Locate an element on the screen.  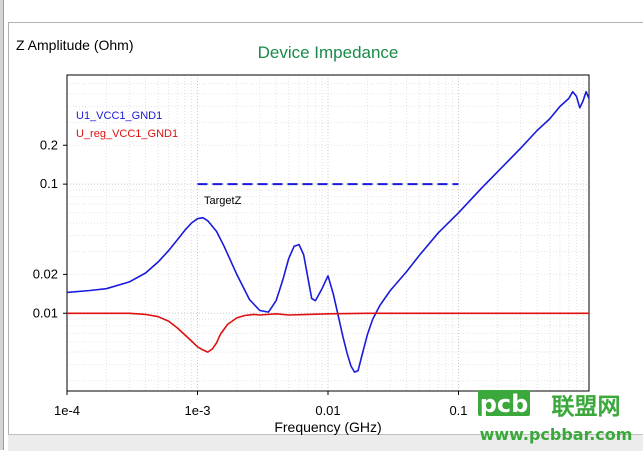
bottom-strip is located at coordinates (325, 442).